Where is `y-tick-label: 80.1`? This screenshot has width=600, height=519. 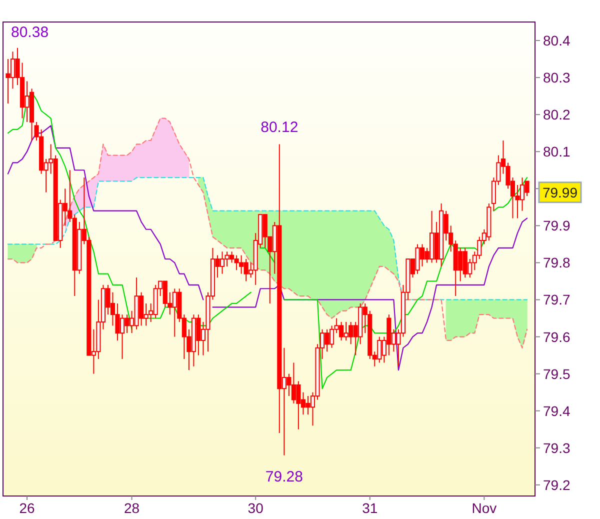 y-tick-label: 80.1 is located at coordinates (556, 152).